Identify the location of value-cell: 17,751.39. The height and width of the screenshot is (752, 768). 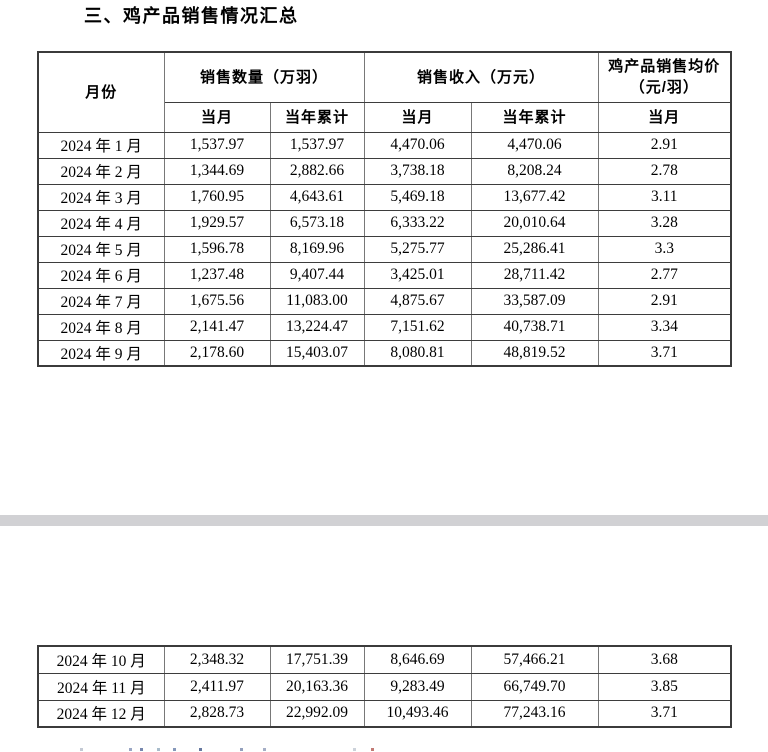
(317, 659).